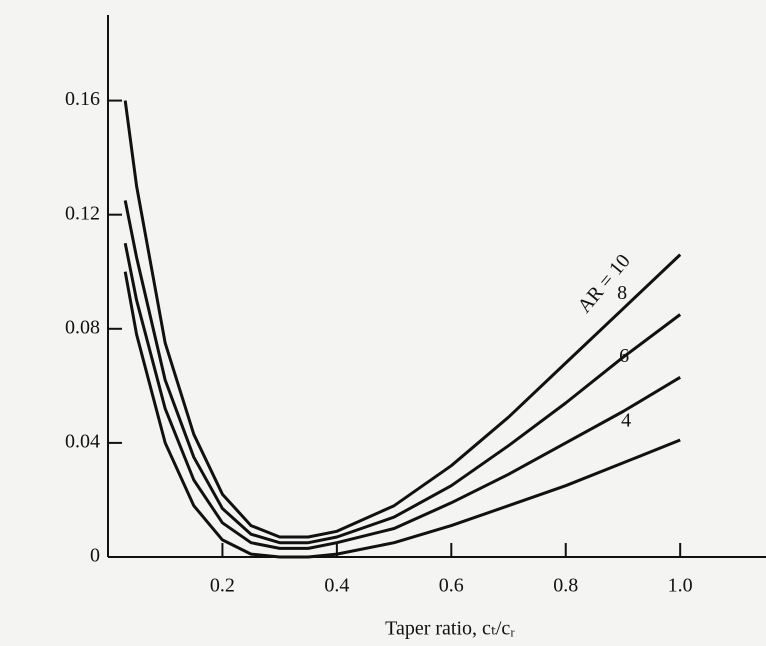 This screenshot has height=646, width=766. I want to click on series-label: 4, so click(626, 421).